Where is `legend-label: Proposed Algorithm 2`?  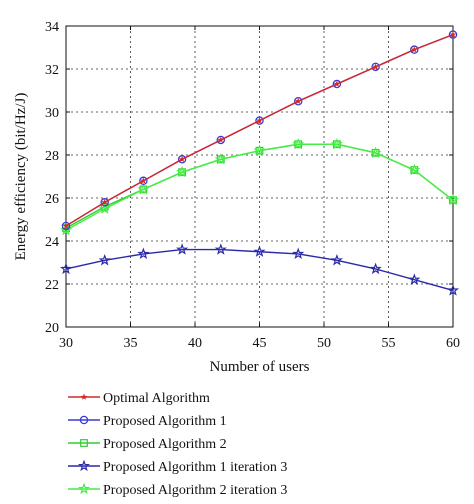 legend-label: Proposed Algorithm 2 is located at coordinates (165, 444).